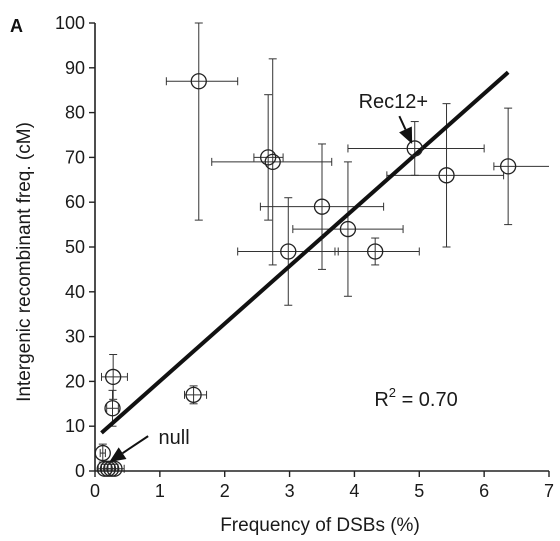 Image resolution: width=560 pixels, height=541 pixels. I want to click on x-axis-title: Frequency of DSBs (%), so click(320, 525).